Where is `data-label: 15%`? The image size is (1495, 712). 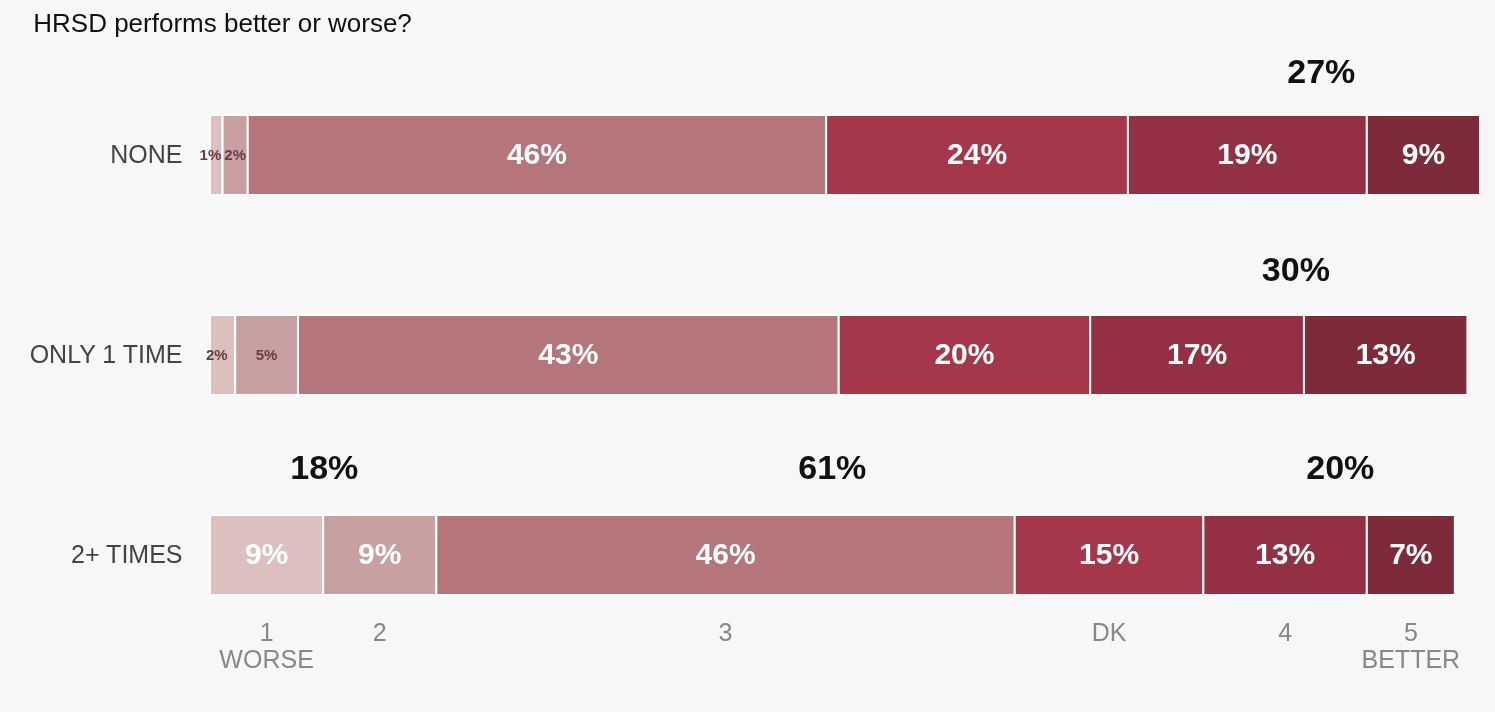
data-label: 15% is located at coordinates (1109, 553).